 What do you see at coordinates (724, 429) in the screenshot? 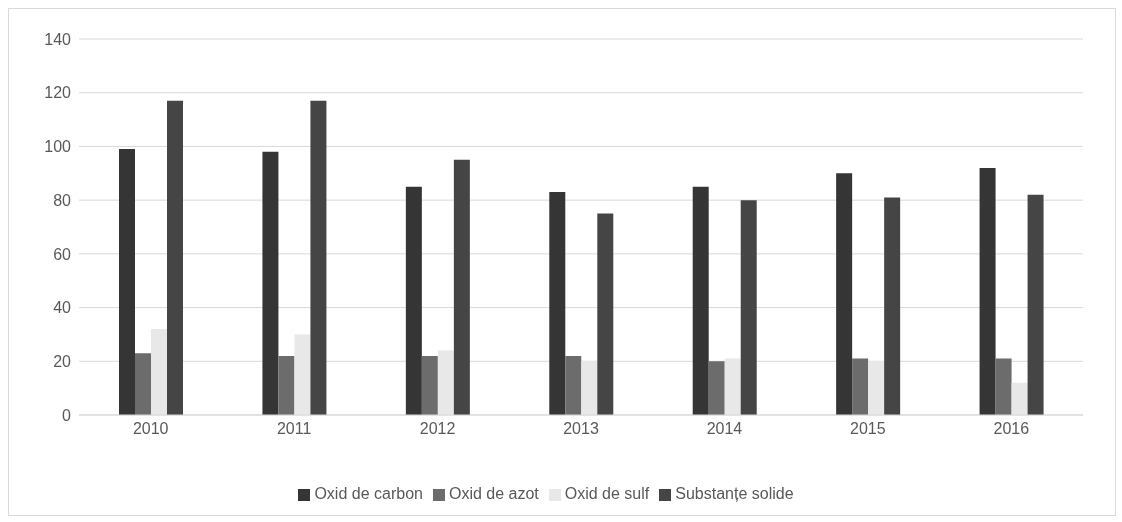
I see `x-tick-label: 2014` at bounding box center [724, 429].